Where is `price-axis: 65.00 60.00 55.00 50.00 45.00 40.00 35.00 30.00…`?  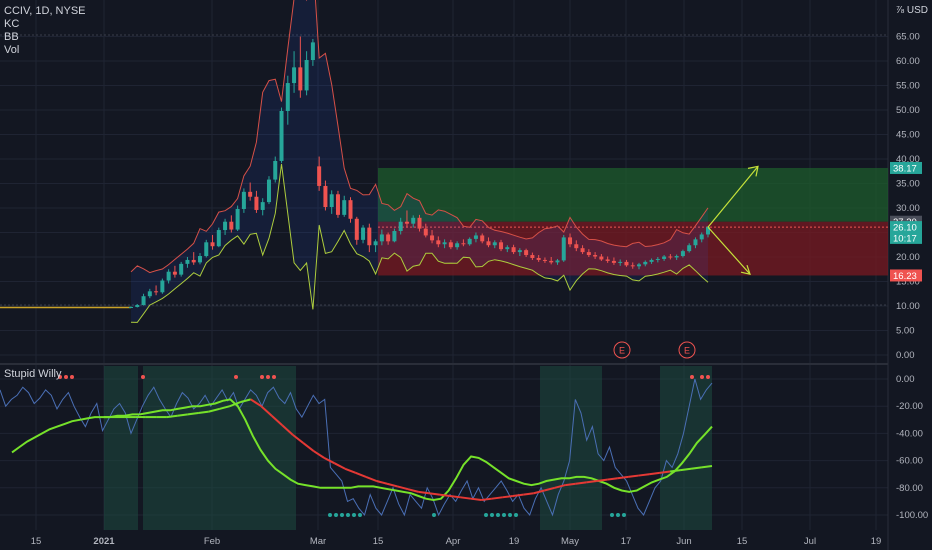 price-axis: 65.00 60.00 55.00 50.00 45.00 40.00 35.00 30.00… is located at coordinates (909, 277).